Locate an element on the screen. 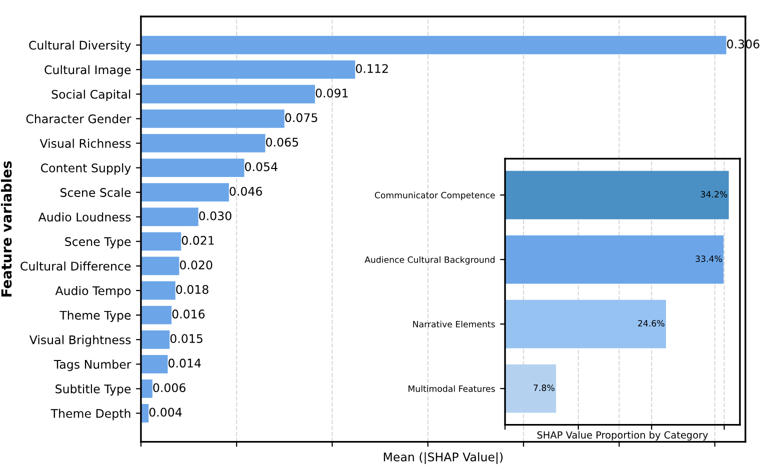 The image size is (783, 471). x-axis-title: Mean (|SHAP Value|) is located at coordinates (443, 458).